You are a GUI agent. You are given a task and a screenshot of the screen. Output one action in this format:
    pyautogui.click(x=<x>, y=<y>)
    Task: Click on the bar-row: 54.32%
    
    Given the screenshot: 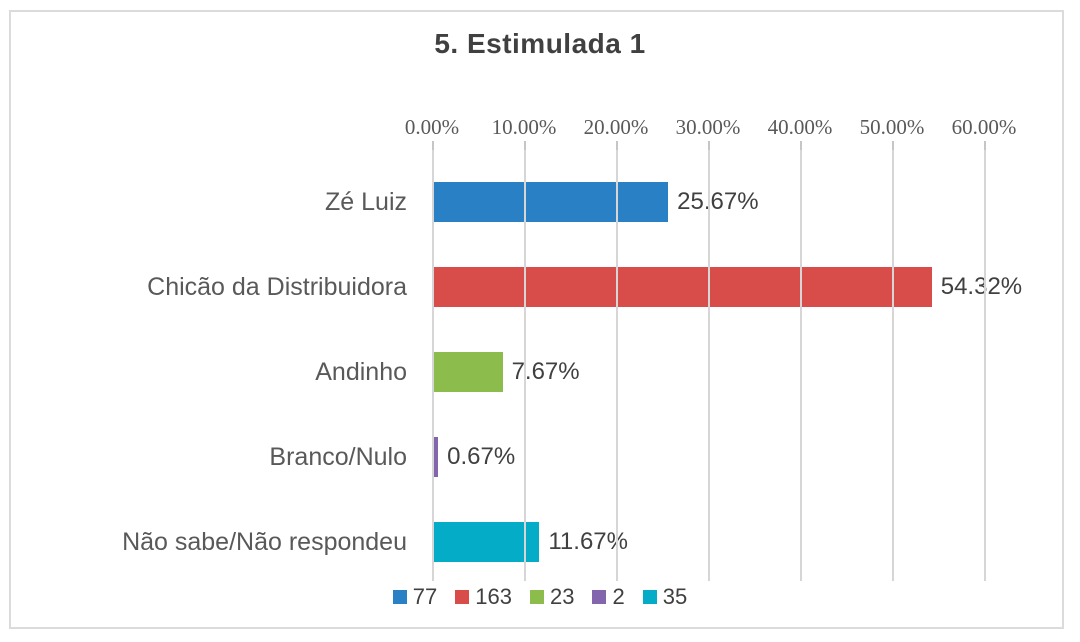 What is the action you would take?
    pyautogui.click(x=727, y=287)
    